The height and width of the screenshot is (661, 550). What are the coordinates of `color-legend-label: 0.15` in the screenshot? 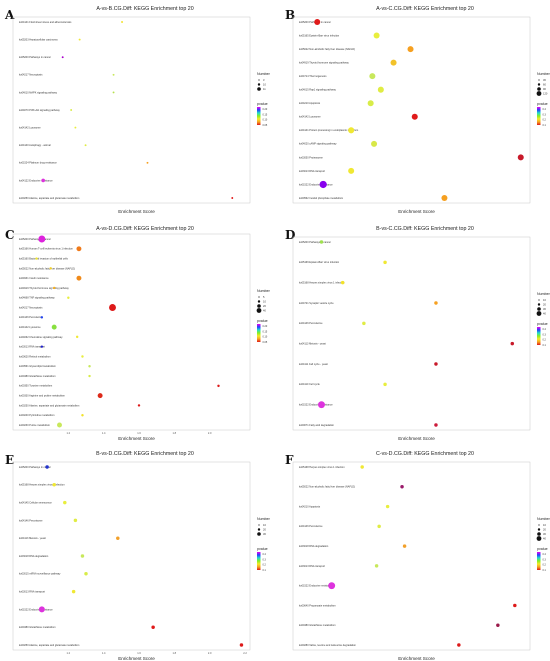 It's located at (265, 331).